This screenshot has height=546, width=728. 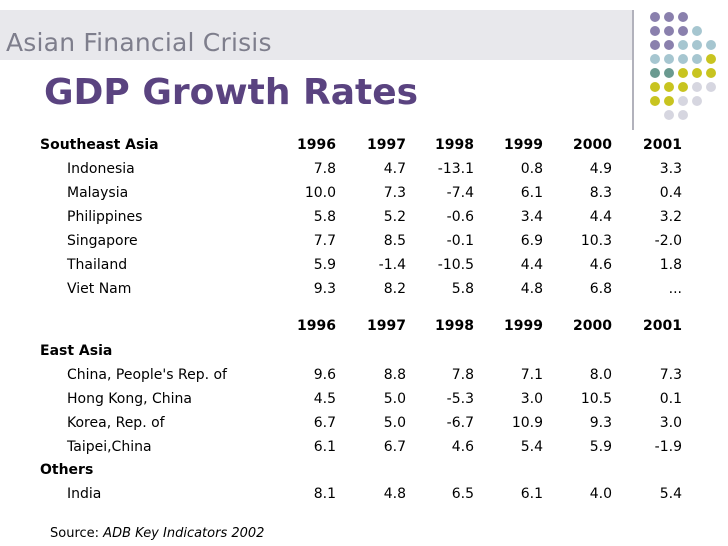 I want to click on gdp-value: -13.1, so click(x=455, y=169).